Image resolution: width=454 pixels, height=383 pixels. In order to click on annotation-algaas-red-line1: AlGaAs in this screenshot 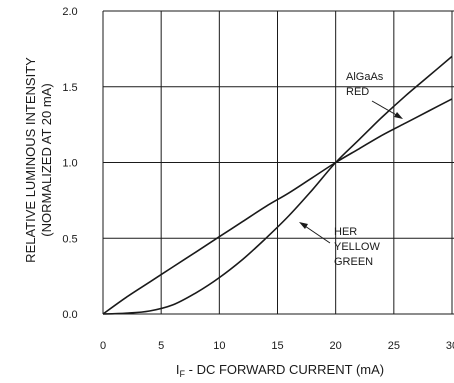, I will do `click(365, 77)`.